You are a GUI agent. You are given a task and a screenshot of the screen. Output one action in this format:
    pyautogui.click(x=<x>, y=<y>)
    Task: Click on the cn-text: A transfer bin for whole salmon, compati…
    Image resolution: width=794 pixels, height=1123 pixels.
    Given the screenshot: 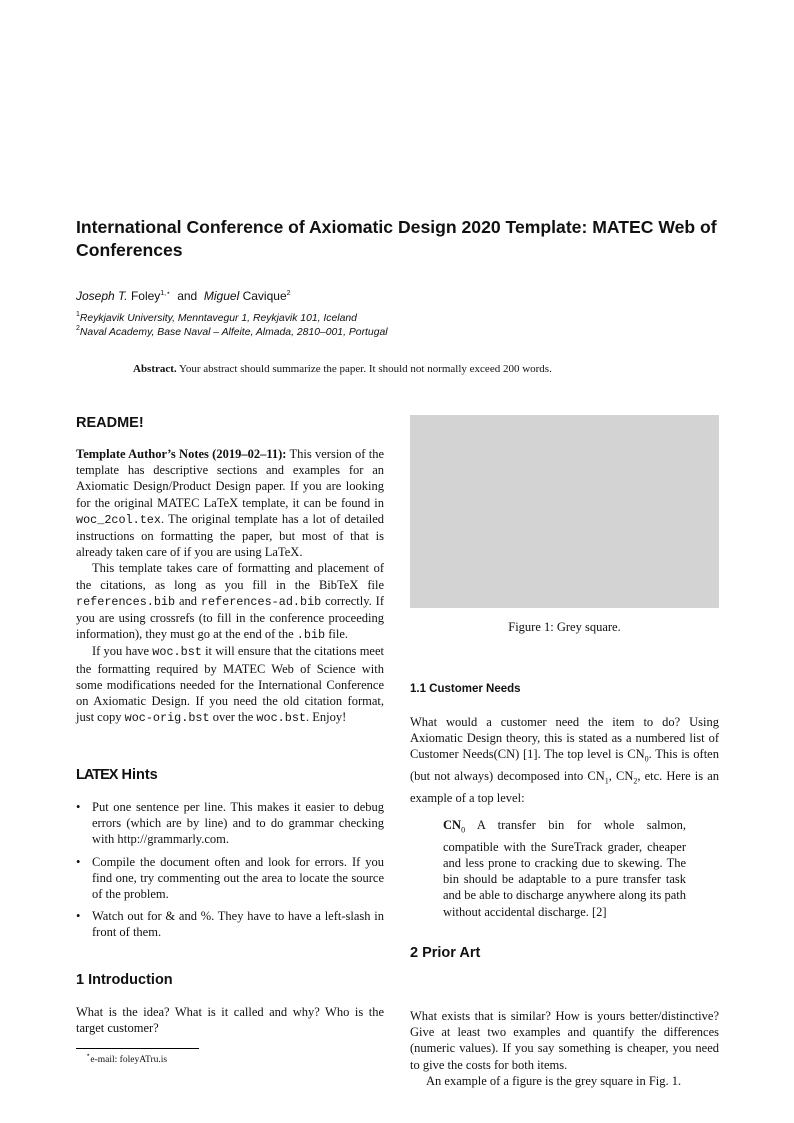 What is the action you would take?
    pyautogui.click(x=564, y=868)
    